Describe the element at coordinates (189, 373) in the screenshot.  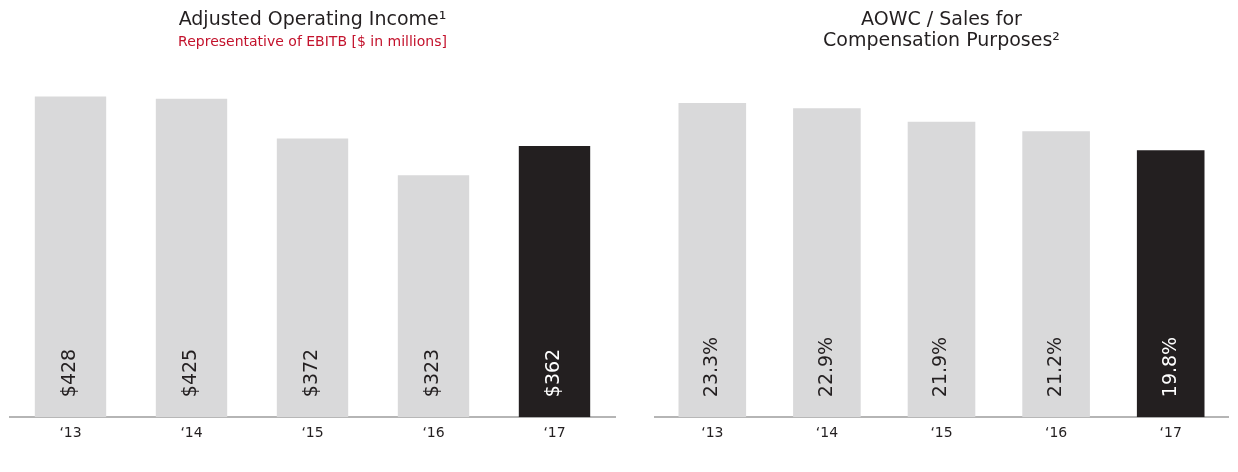
I see `data-label: $425` at that location.